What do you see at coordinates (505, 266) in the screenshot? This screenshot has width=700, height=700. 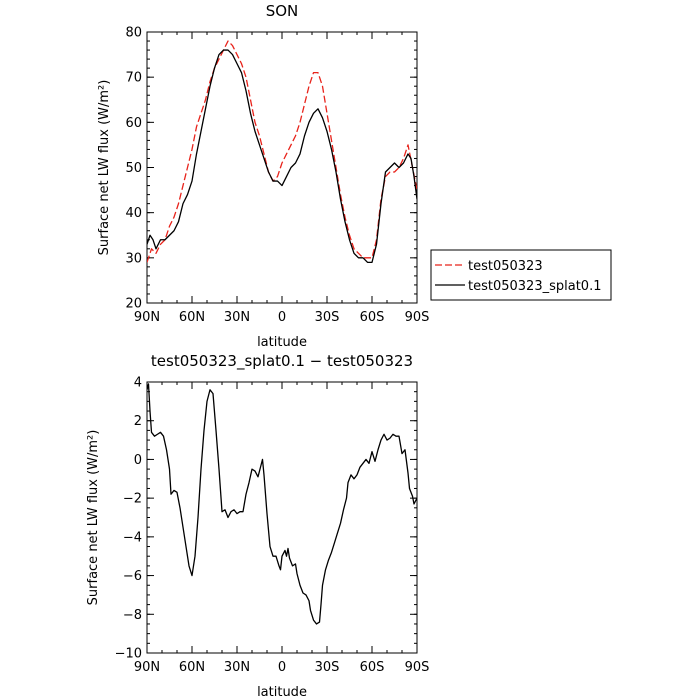 I see `legend-label: test050323` at bounding box center [505, 266].